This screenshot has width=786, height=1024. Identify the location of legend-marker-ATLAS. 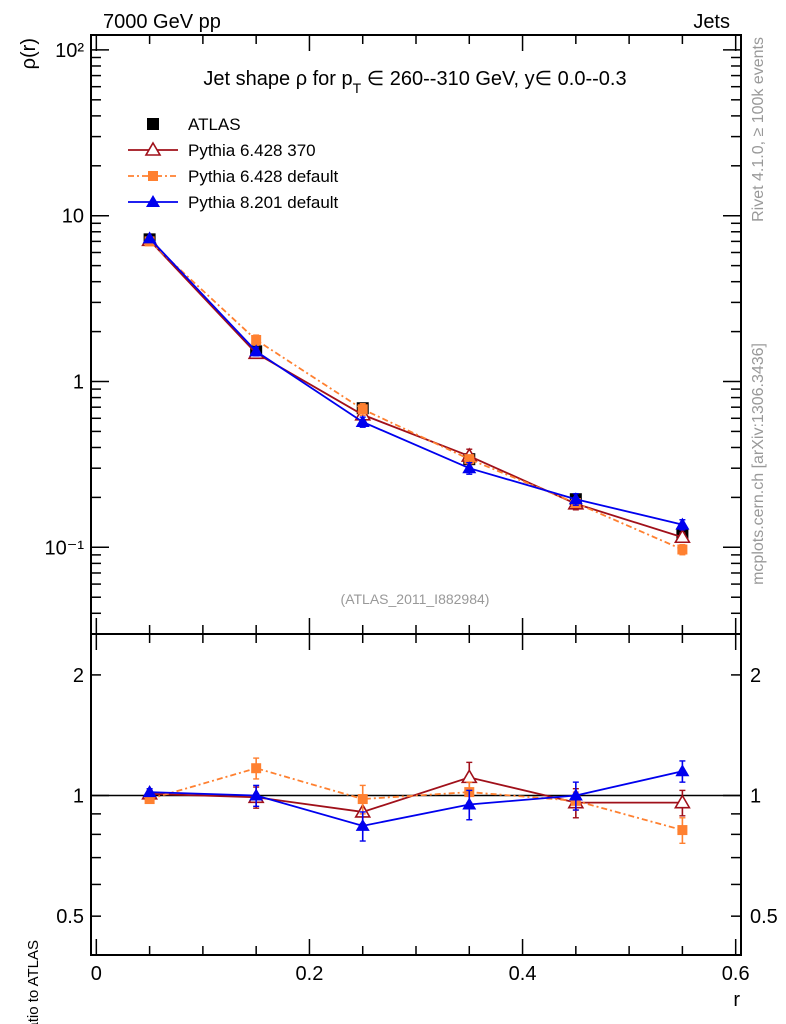
(153, 124).